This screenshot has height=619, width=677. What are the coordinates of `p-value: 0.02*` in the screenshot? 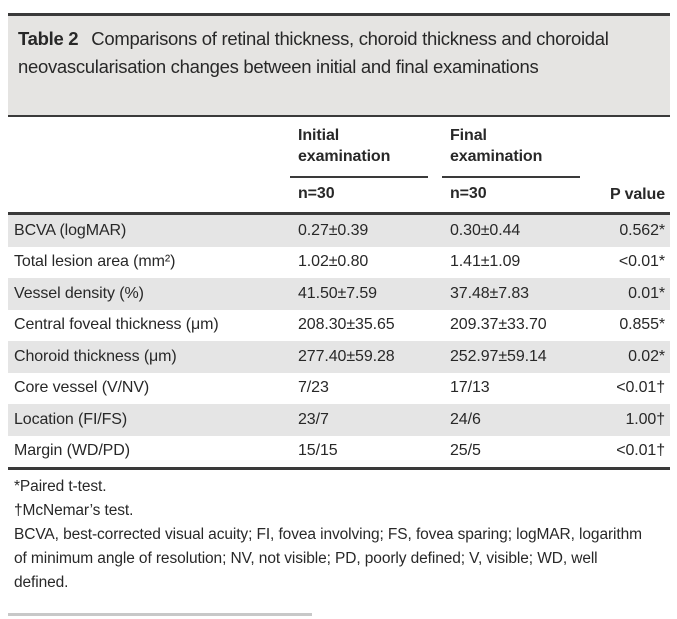 It's located at (646, 356).